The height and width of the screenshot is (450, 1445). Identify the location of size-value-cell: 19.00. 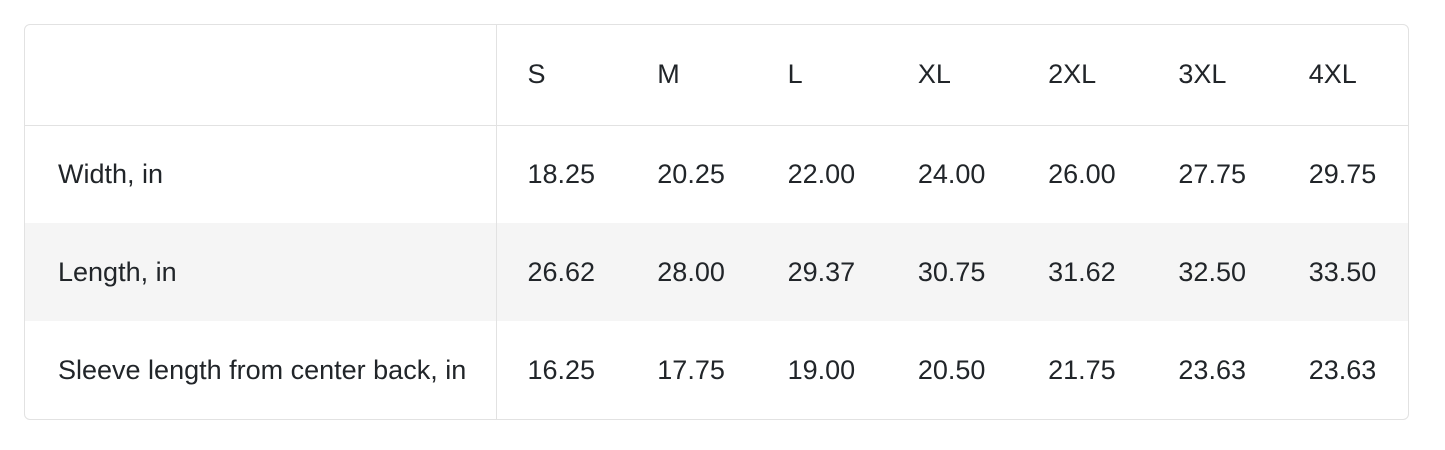
(821, 369).